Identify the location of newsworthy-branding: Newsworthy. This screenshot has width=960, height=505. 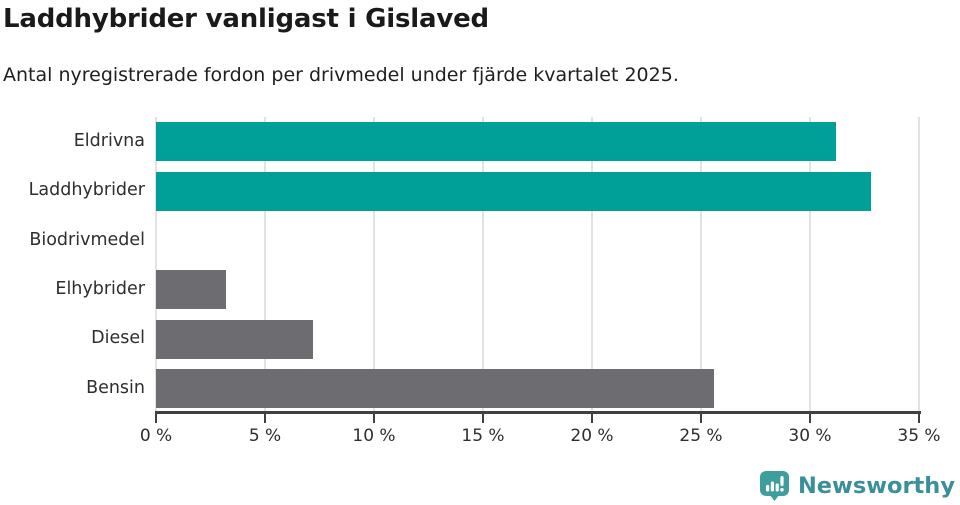
(856, 485).